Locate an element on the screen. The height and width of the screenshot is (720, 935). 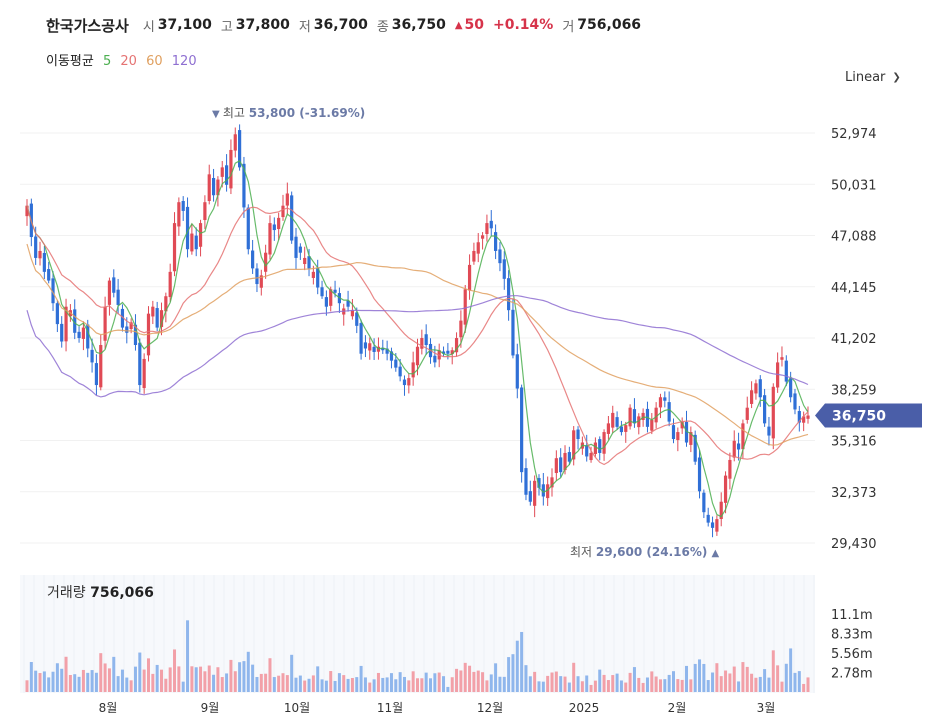
open-value: 37,100 is located at coordinates (184, 25).